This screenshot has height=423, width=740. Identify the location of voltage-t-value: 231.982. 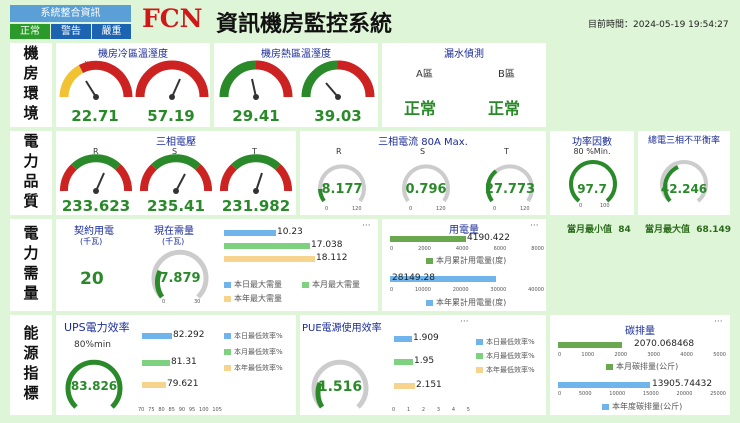
(256, 206).